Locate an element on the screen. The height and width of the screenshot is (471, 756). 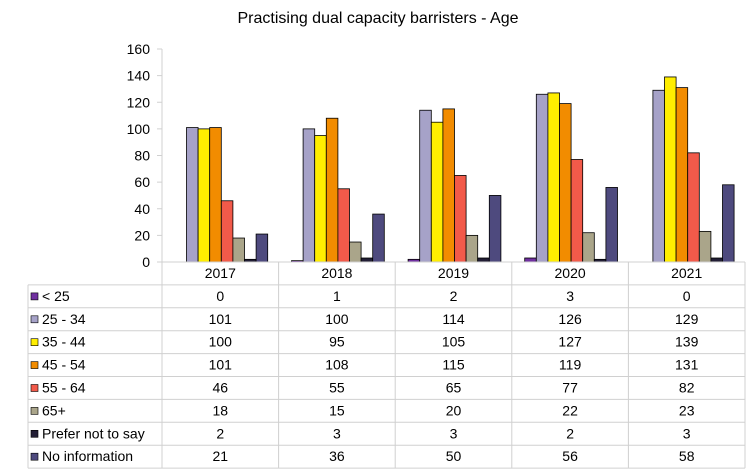
y-tick-label: 120 is located at coordinates (139, 102).